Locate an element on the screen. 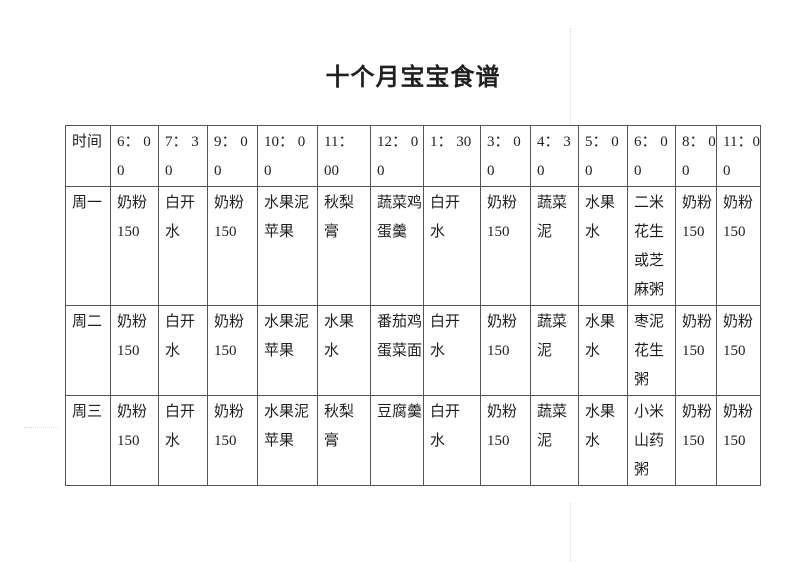  time-header-cell: 11： 00 is located at coordinates (344, 156).